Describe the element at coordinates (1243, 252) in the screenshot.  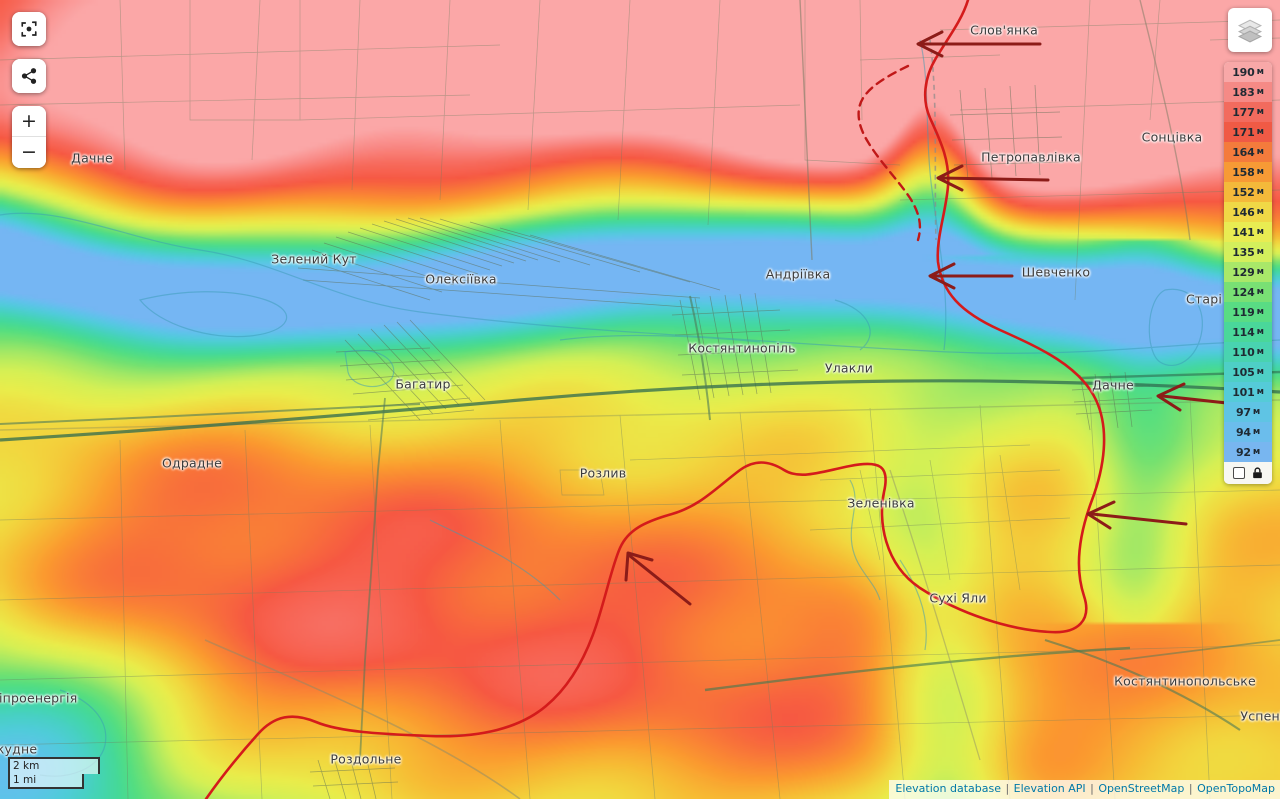
I see `legend-value: 135` at that location.